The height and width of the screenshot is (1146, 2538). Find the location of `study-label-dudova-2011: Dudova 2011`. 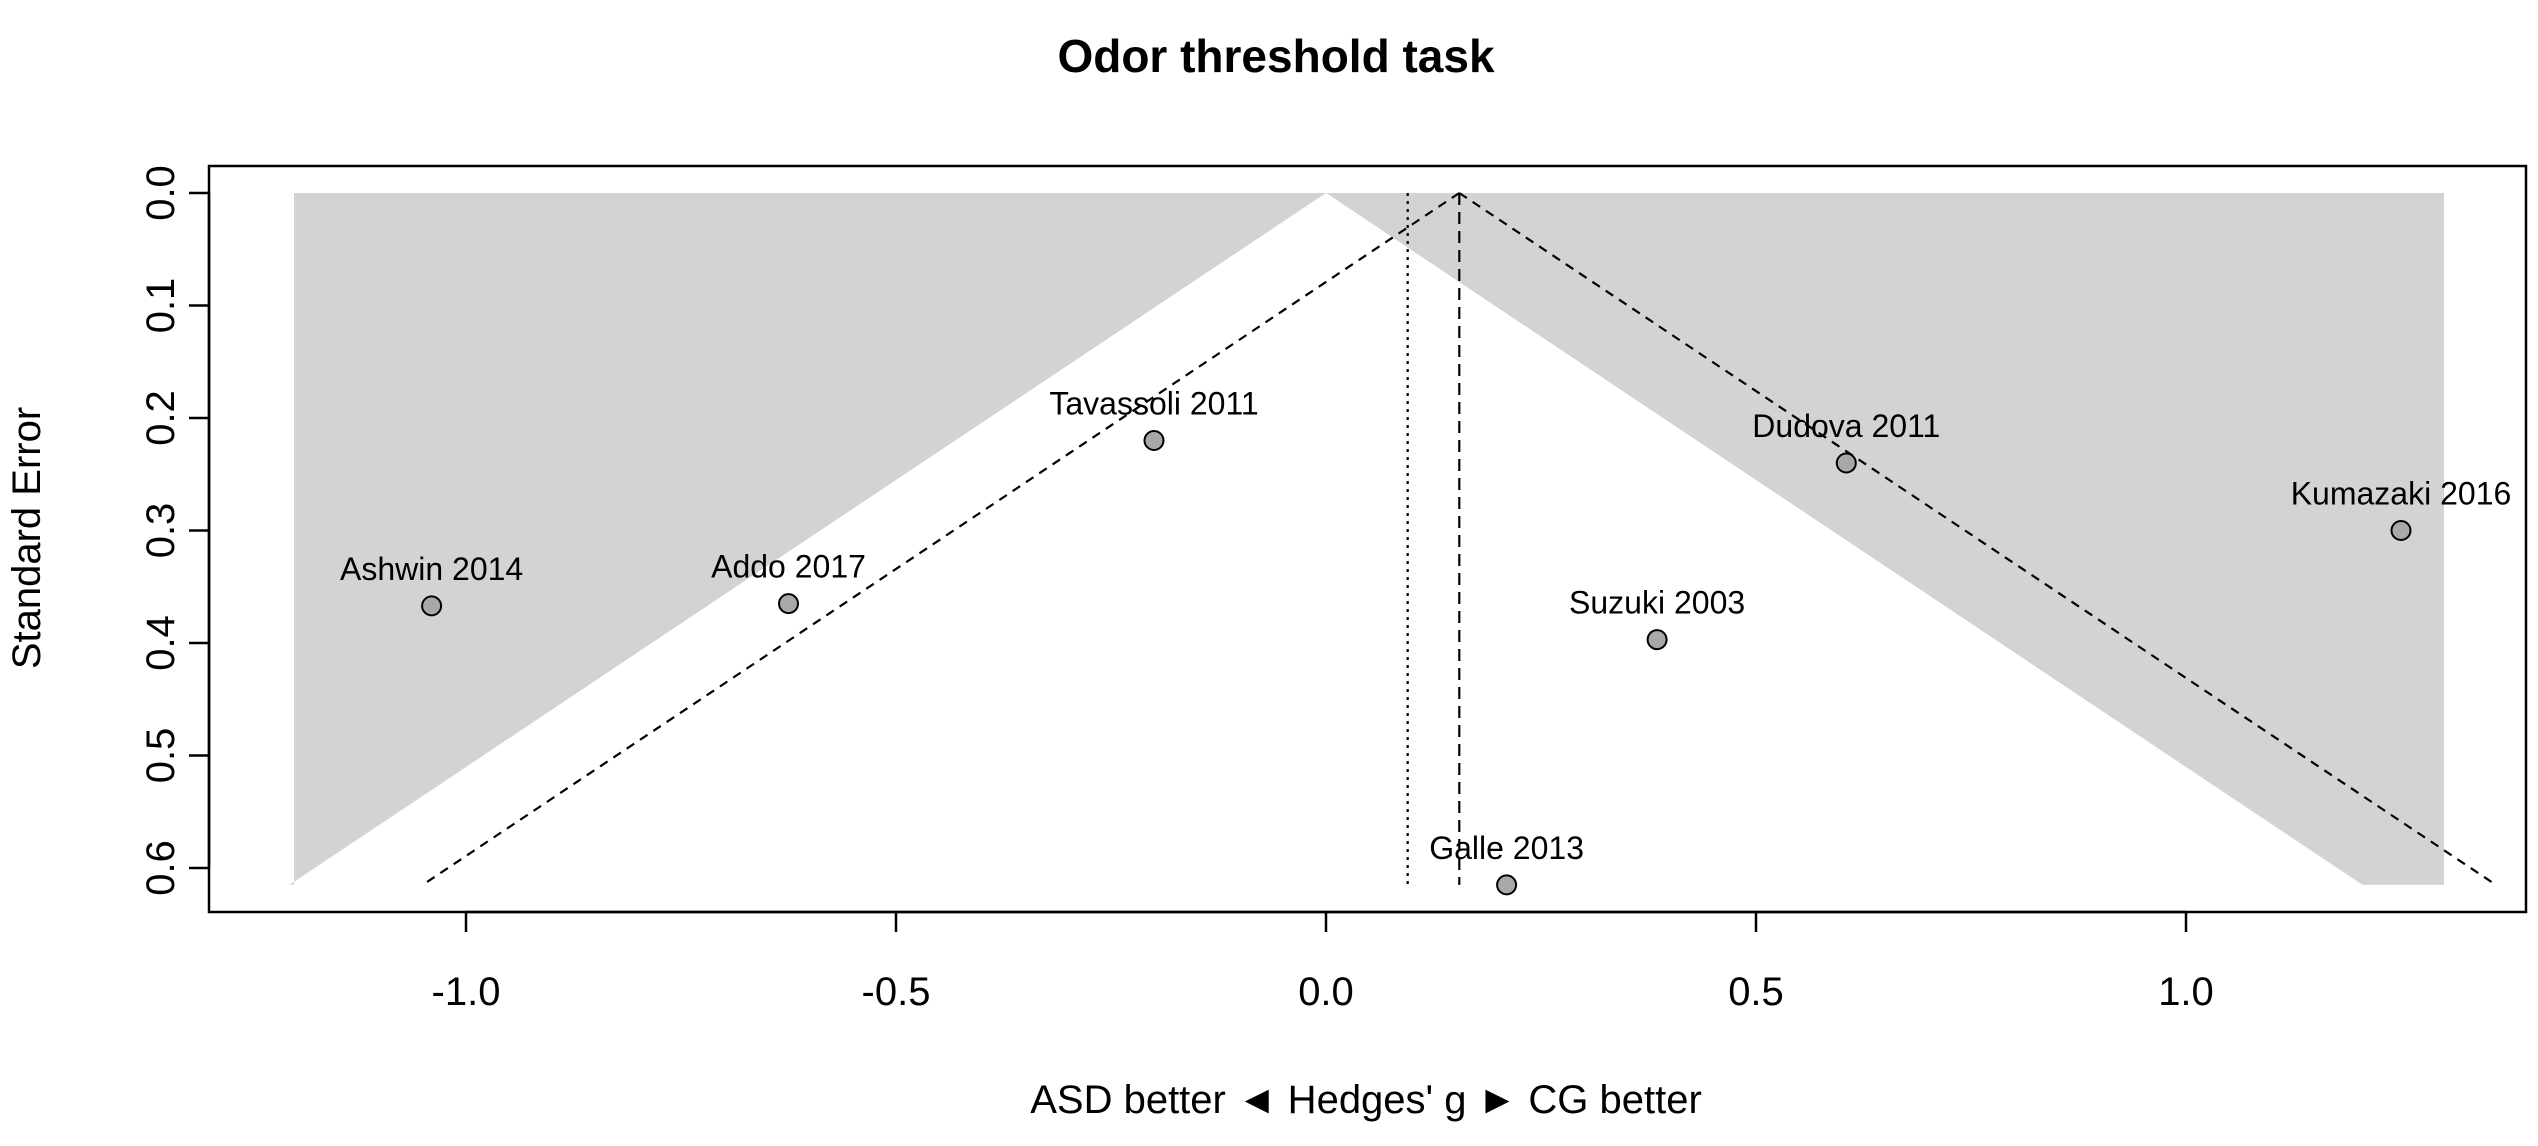

study-label-dudova-2011: Dudova 2011 is located at coordinates (1846, 426).